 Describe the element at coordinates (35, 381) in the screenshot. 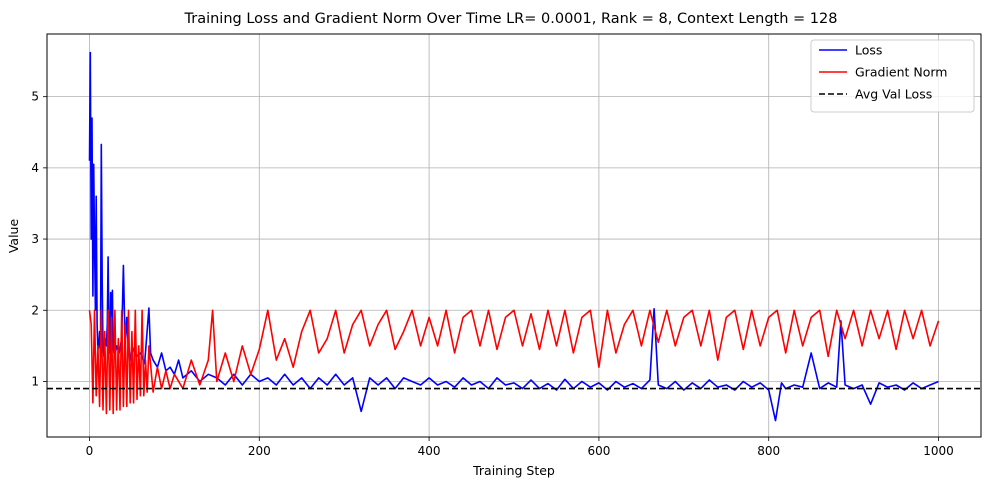

I see `y-tick-label: 1` at that location.